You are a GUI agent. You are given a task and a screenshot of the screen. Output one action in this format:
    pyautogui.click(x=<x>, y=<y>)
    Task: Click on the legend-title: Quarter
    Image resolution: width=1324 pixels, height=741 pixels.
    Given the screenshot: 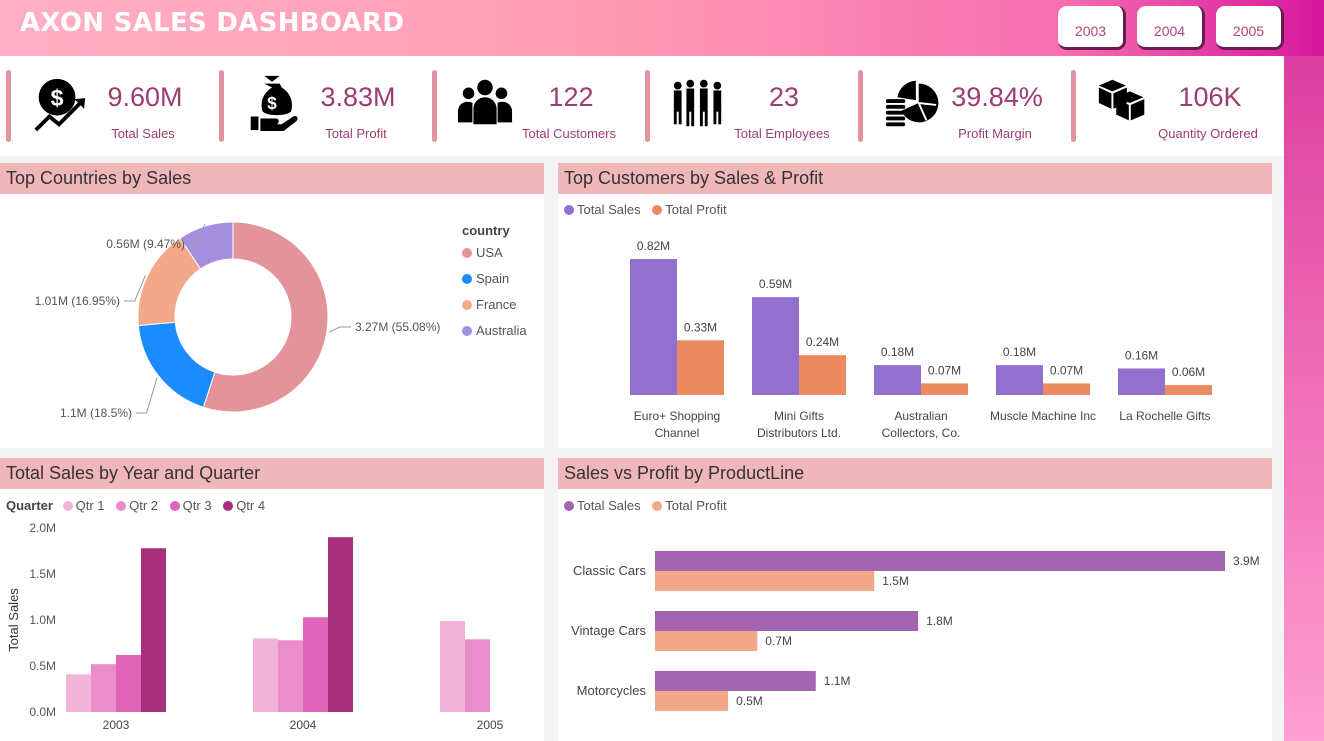 What is the action you would take?
    pyautogui.click(x=29, y=505)
    